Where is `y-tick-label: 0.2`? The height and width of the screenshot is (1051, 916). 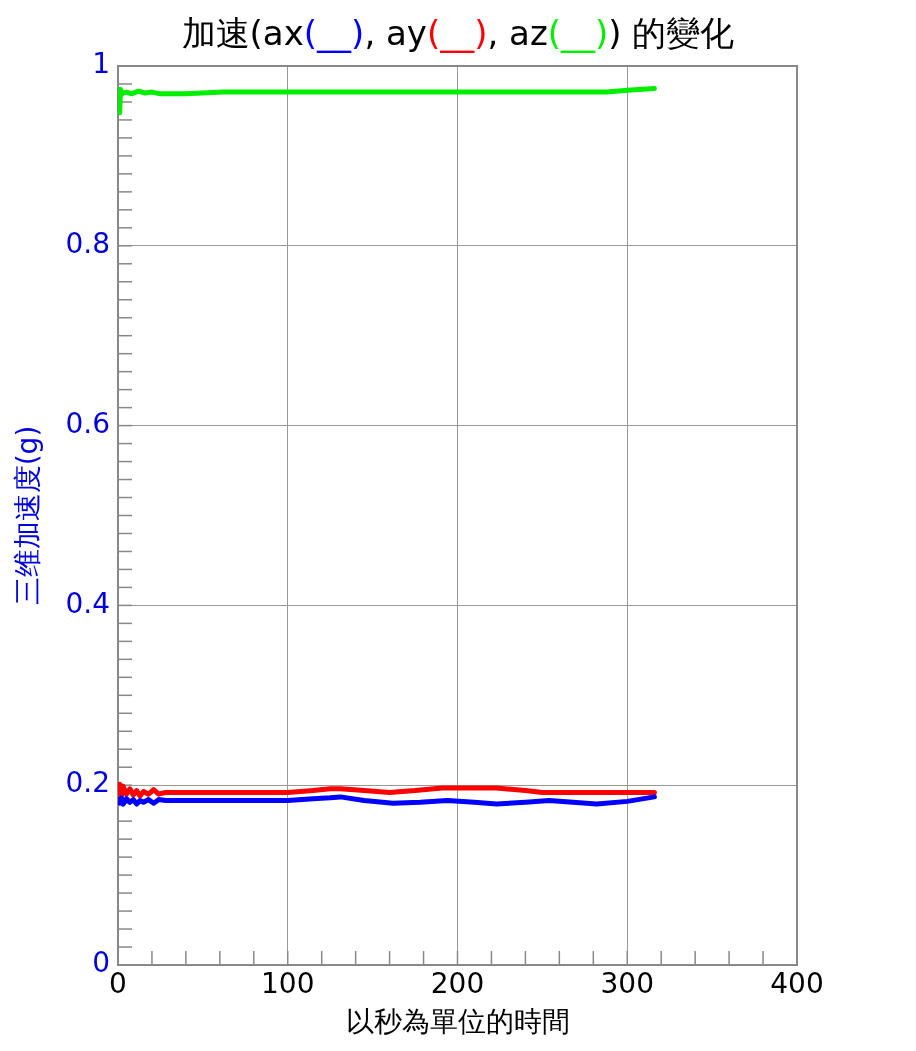
y-tick-label: 0.2 is located at coordinates (87, 783).